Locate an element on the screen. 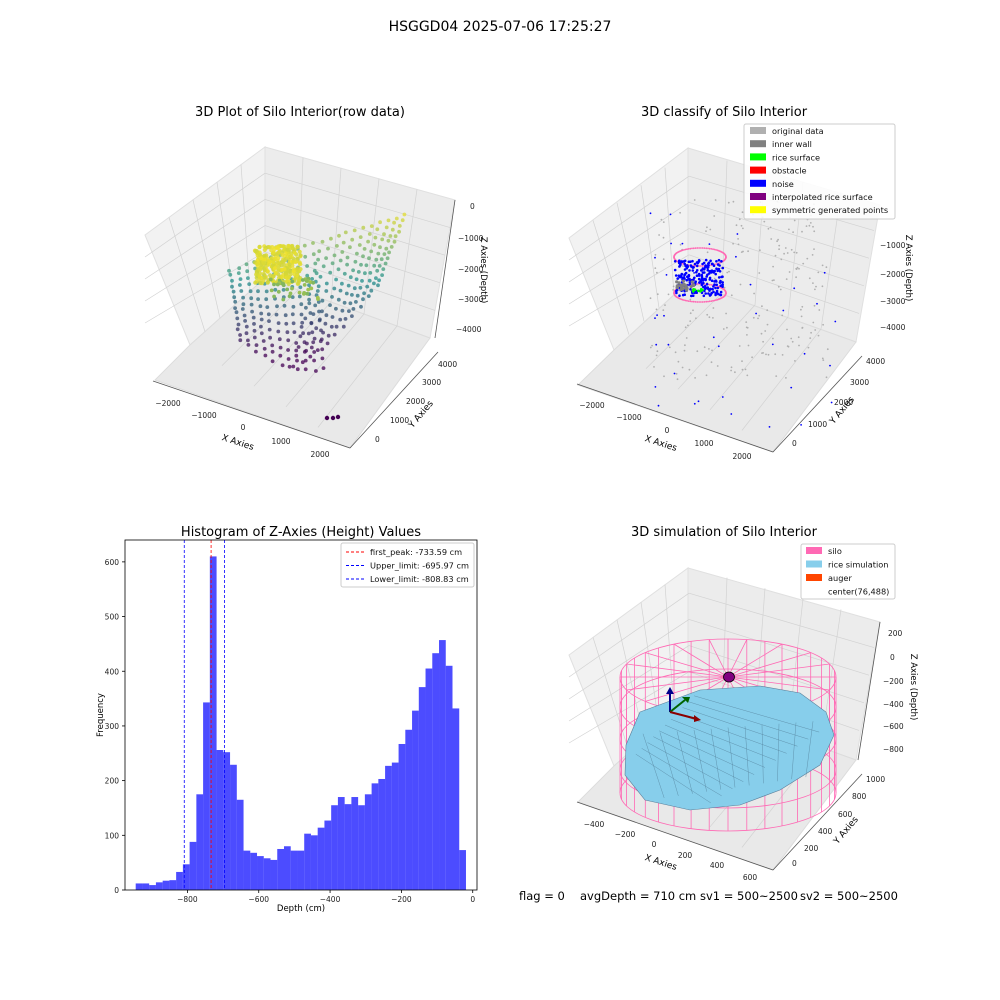 The image size is (1000, 1000). rice-mesh-line is located at coordinates (681, 772).